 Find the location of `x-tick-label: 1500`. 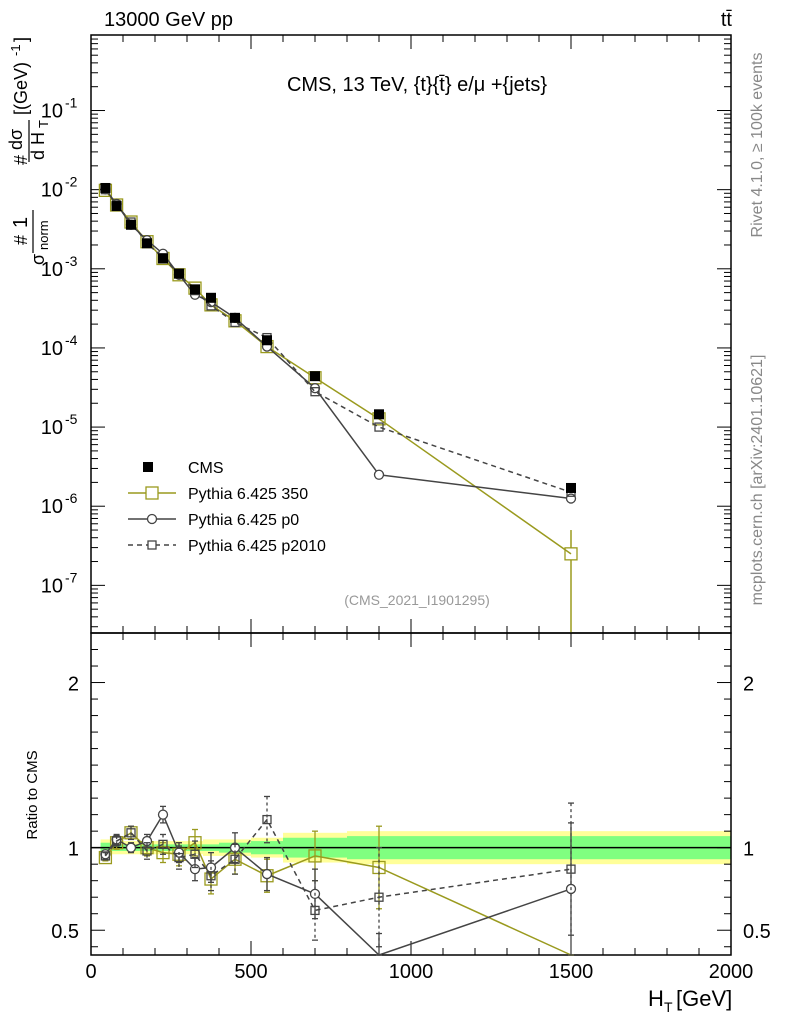

x-tick-label: 1500 is located at coordinates (571, 972).